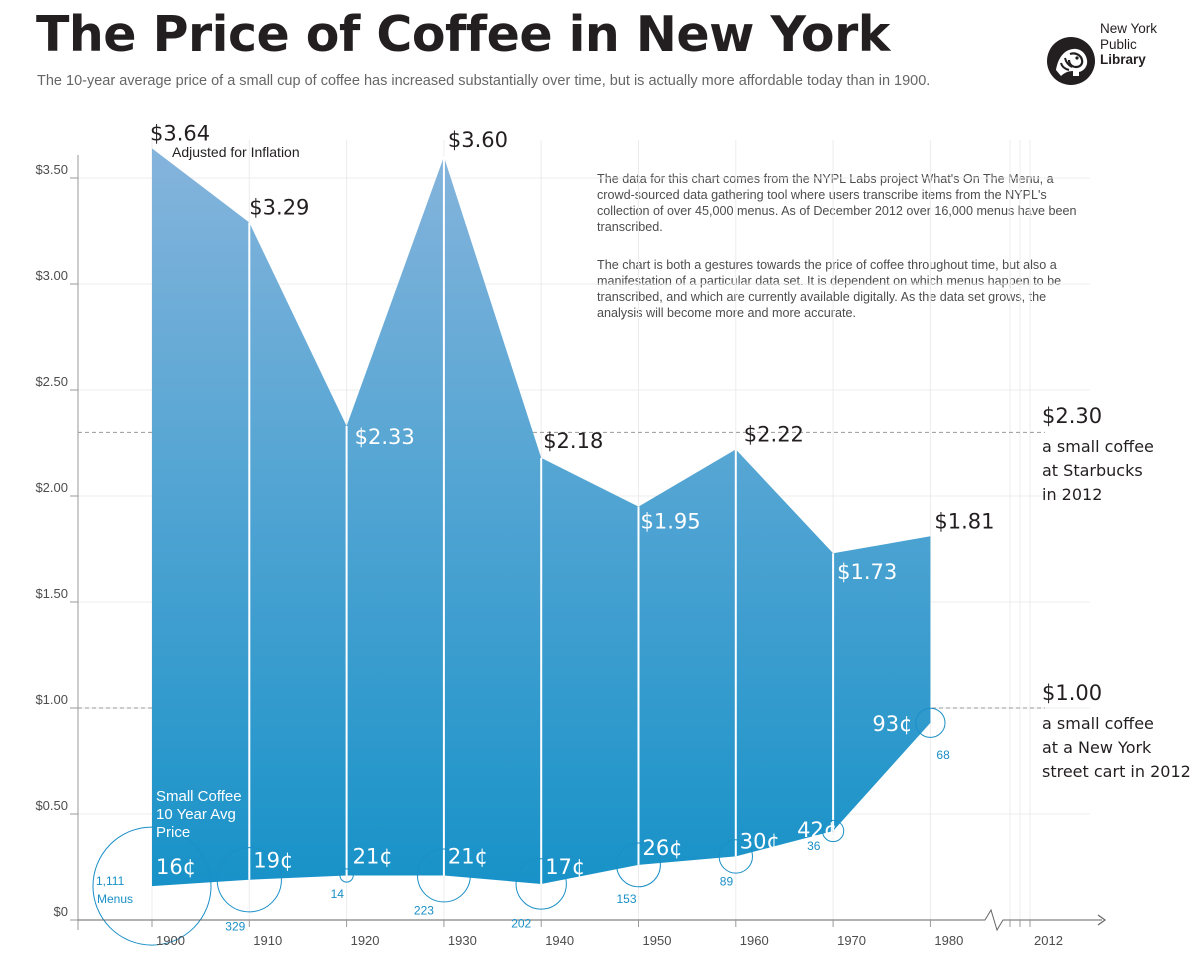  I want to click on small-coffee-label: Price, so click(173, 832).